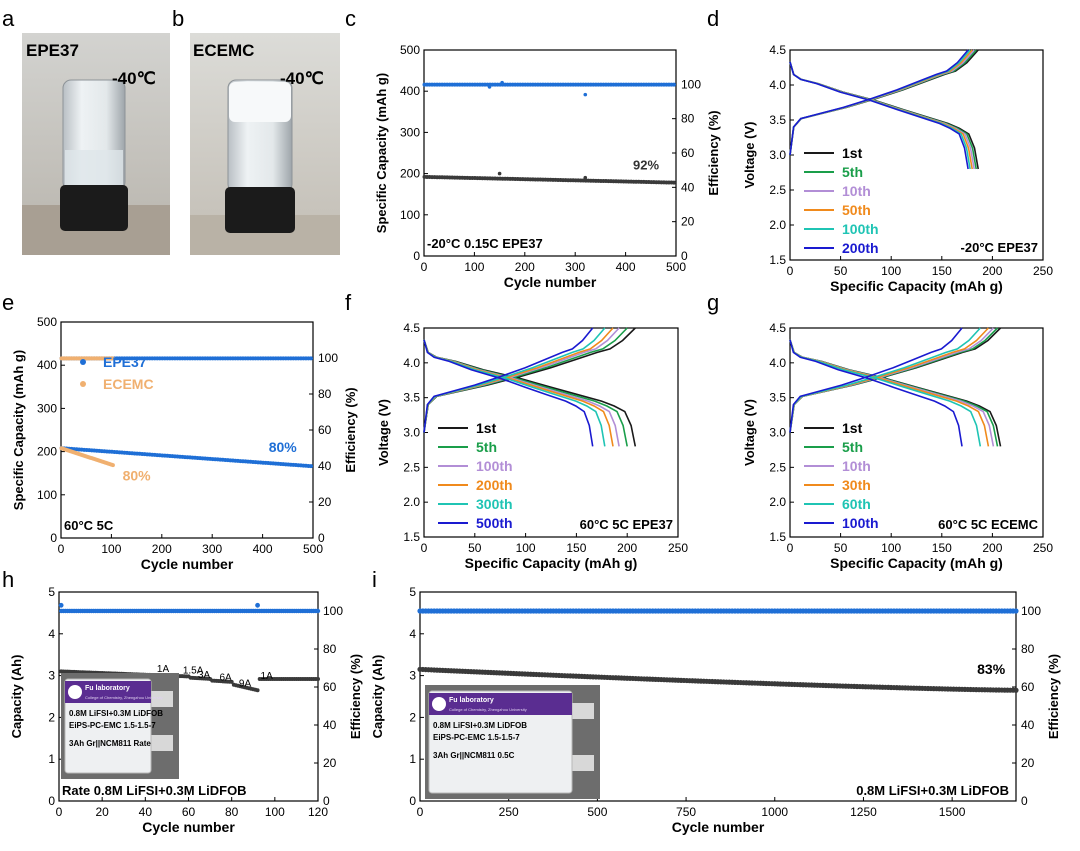 The height and width of the screenshot is (851, 1080). I want to click on legend-label-g-1: 5th, so click(852, 447).